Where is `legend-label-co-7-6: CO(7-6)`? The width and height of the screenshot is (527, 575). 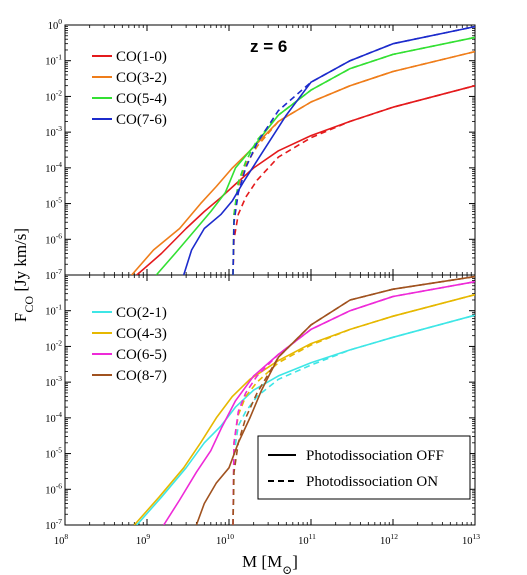
legend-label-co-7-6: CO(7-6) is located at coordinates (141, 120).